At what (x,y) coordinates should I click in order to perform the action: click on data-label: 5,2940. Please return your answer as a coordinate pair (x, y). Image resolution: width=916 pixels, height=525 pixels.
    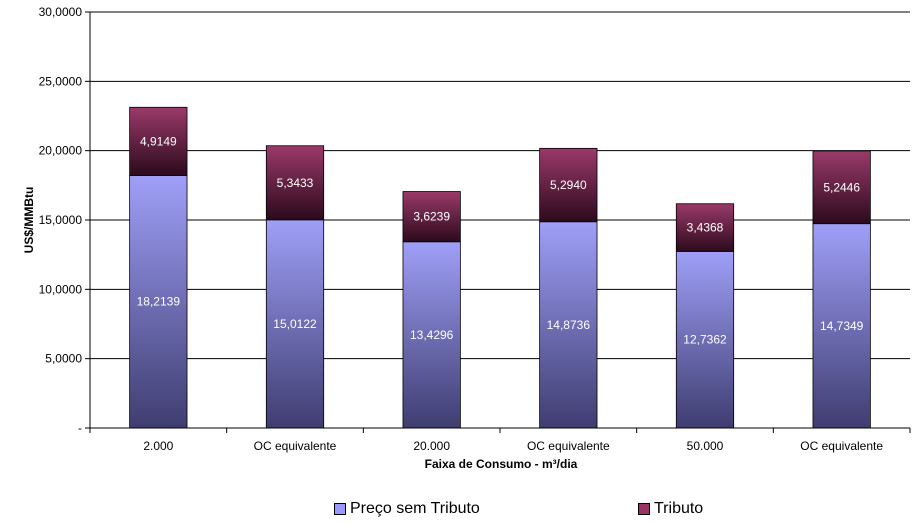
    Looking at the image, I should click on (568, 185).